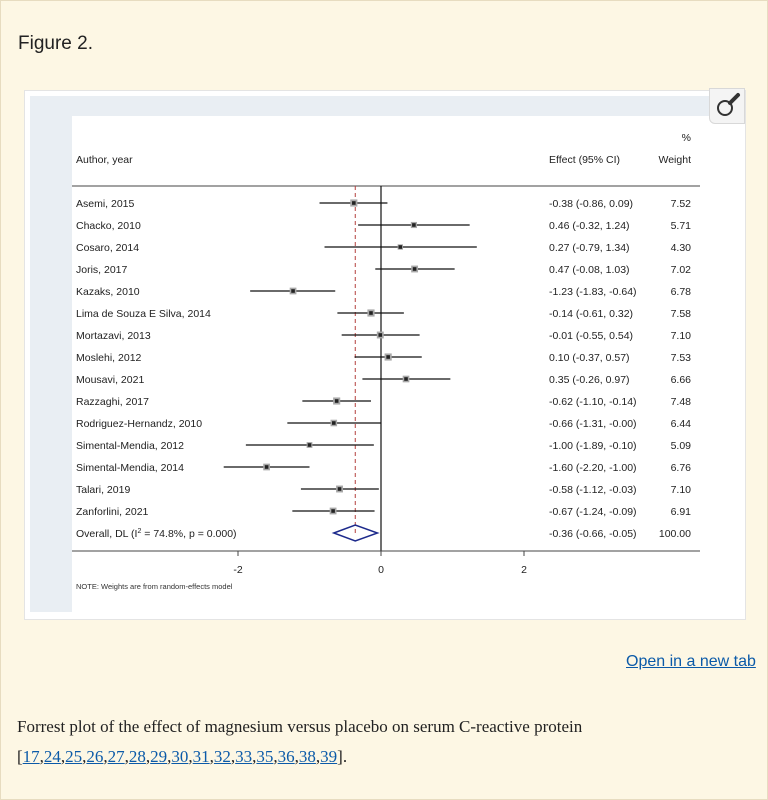  I want to click on overall-label: Overall, DL (I2 = 74.8%, p = 0.000), so click(156, 534).